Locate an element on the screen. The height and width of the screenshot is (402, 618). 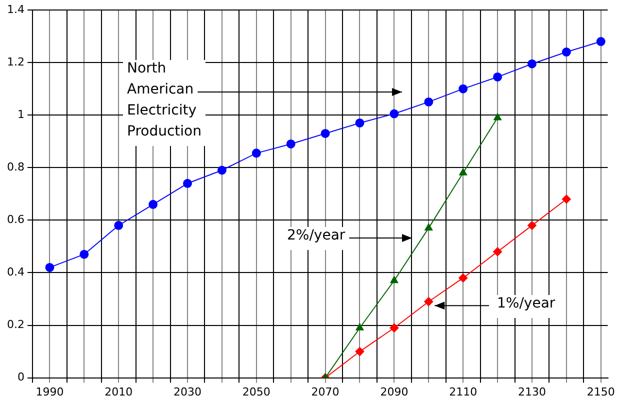
annotation: North American Electricity Production is located at coordinates (164, 100).